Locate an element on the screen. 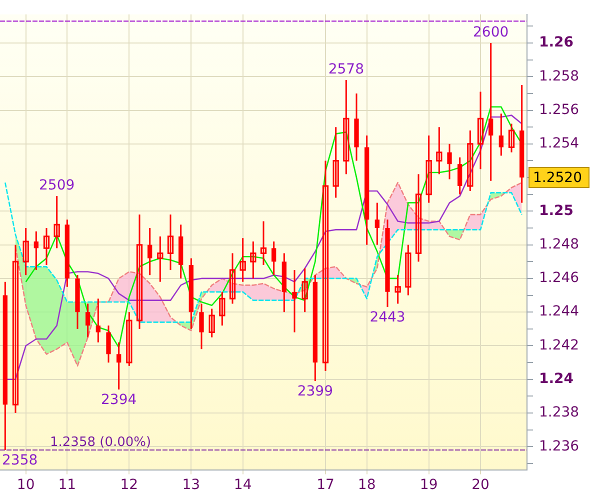  annotation: 2358 is located at coordinates (20, 460).